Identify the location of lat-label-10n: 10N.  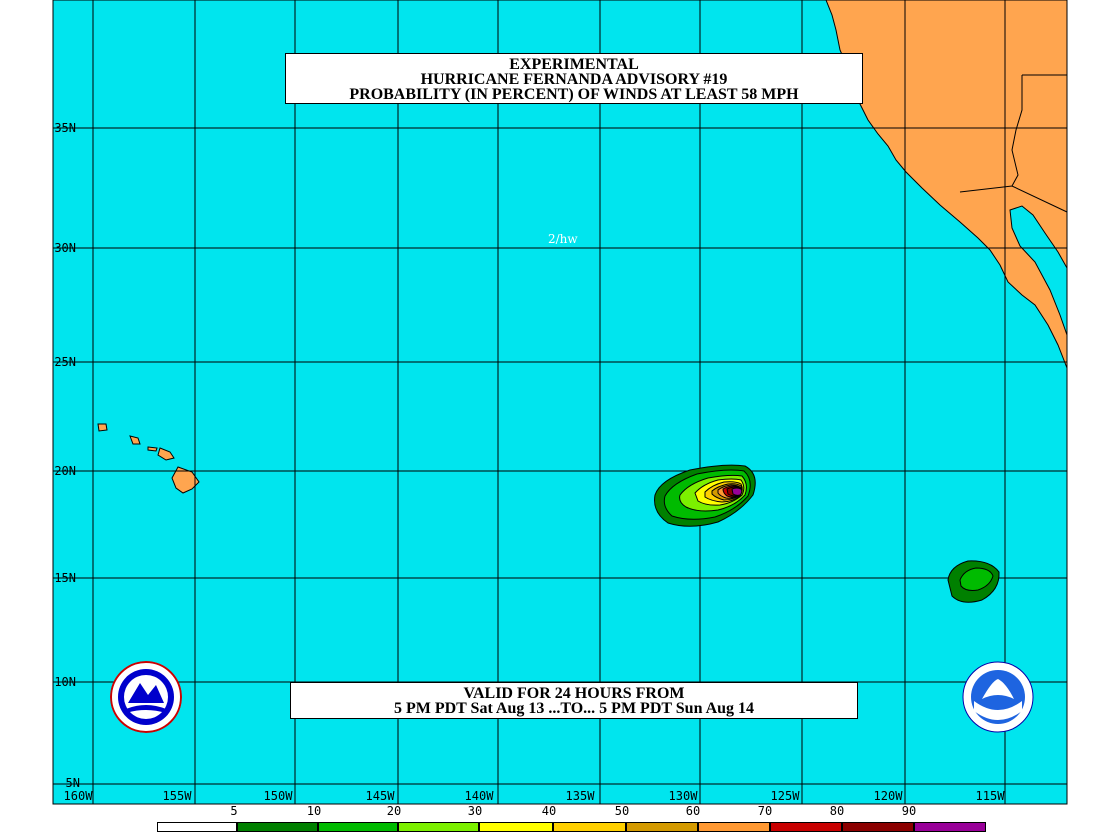
(65, 682).